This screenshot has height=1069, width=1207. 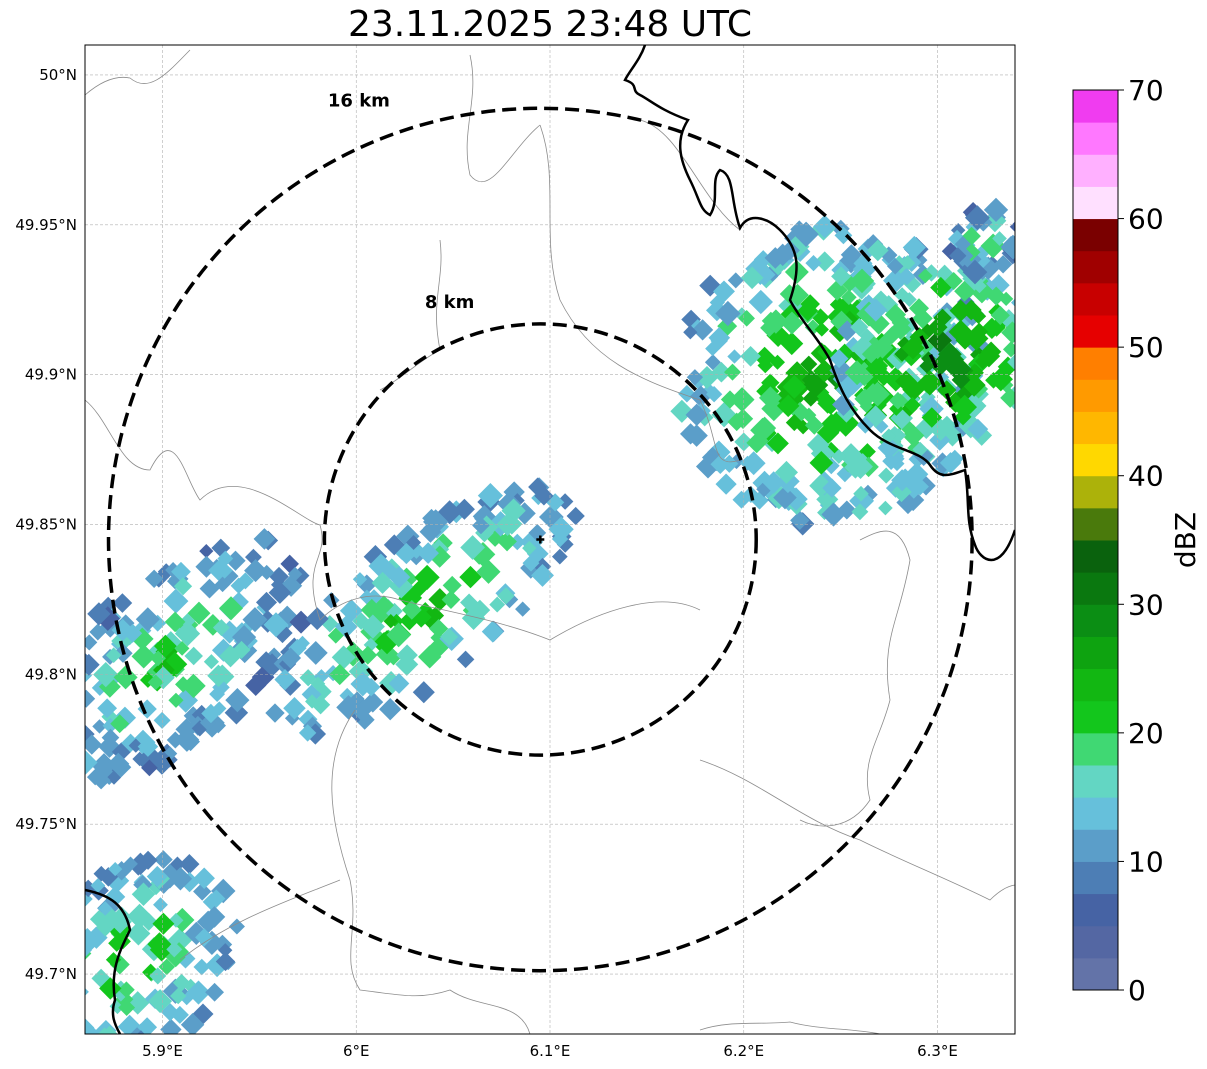 What do you see at coordinates (46, 824) in the screenshot?
I see `lat-tick-label: 49.75°N` at bounding box center [46, 824].